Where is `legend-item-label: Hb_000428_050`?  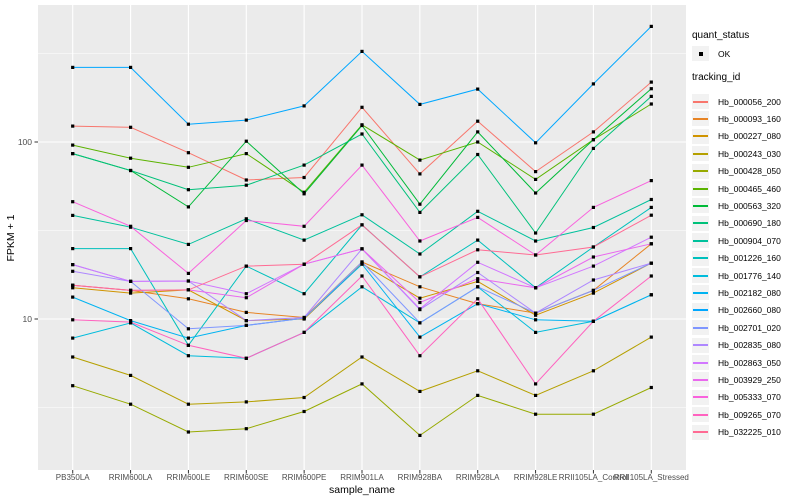
legend-item-label: Hb_000428_050 is located at coordinates (749, 171).